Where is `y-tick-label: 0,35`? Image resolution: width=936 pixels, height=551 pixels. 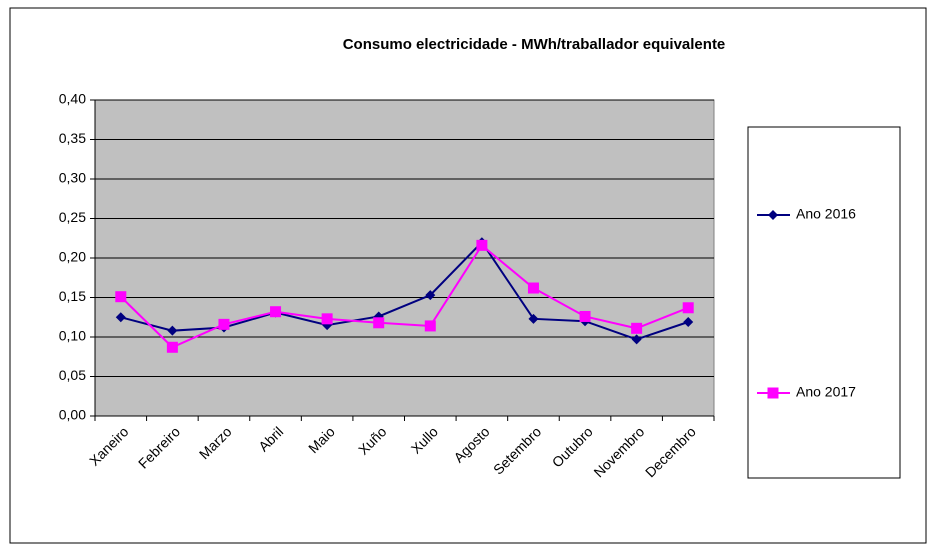 y-tick-label: 0,35 is located at coordinates (72, 138).